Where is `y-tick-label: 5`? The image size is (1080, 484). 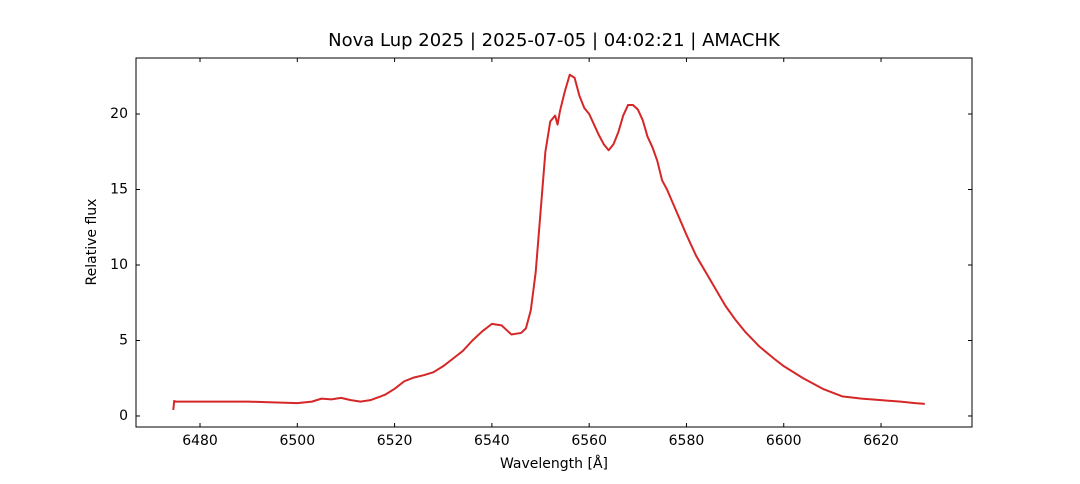
y-tick-label: 5 is located at coordinates (123, 340).